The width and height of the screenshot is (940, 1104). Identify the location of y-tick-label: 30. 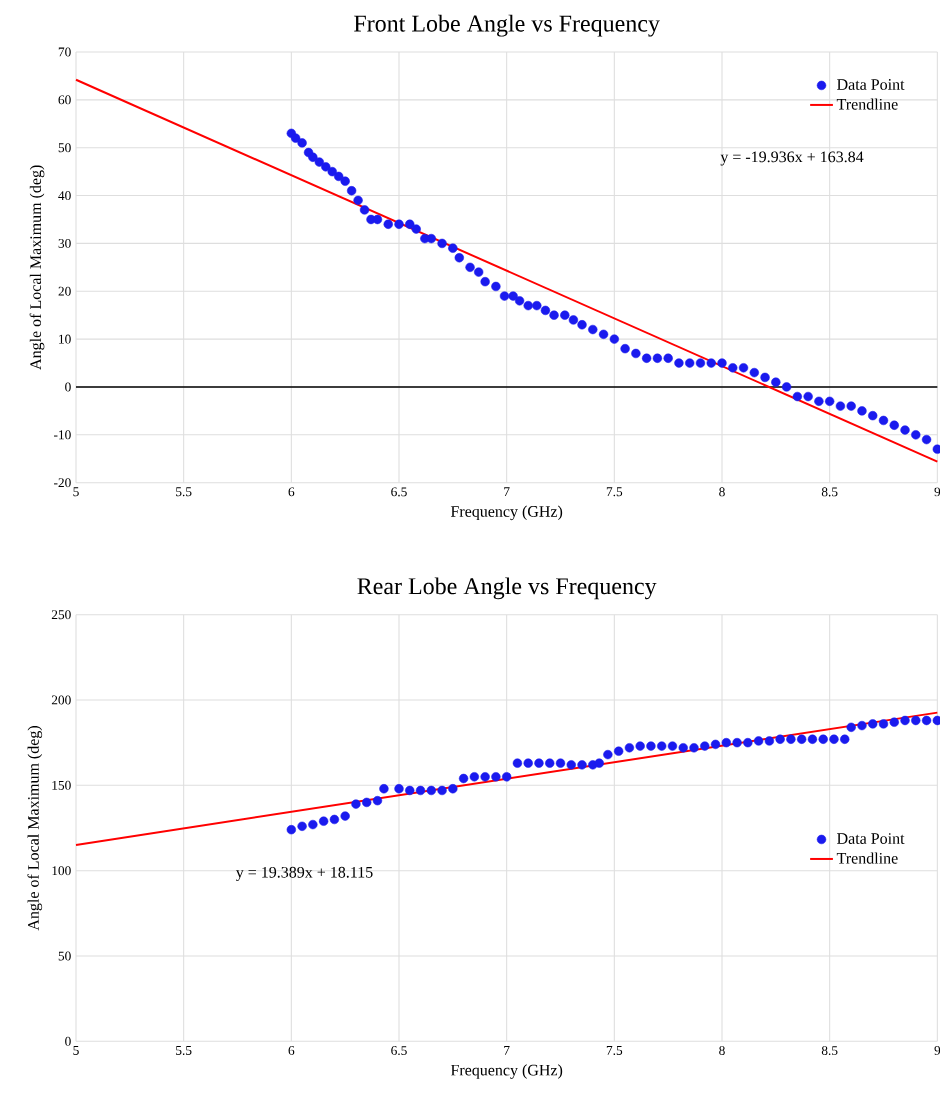
(64, 243).